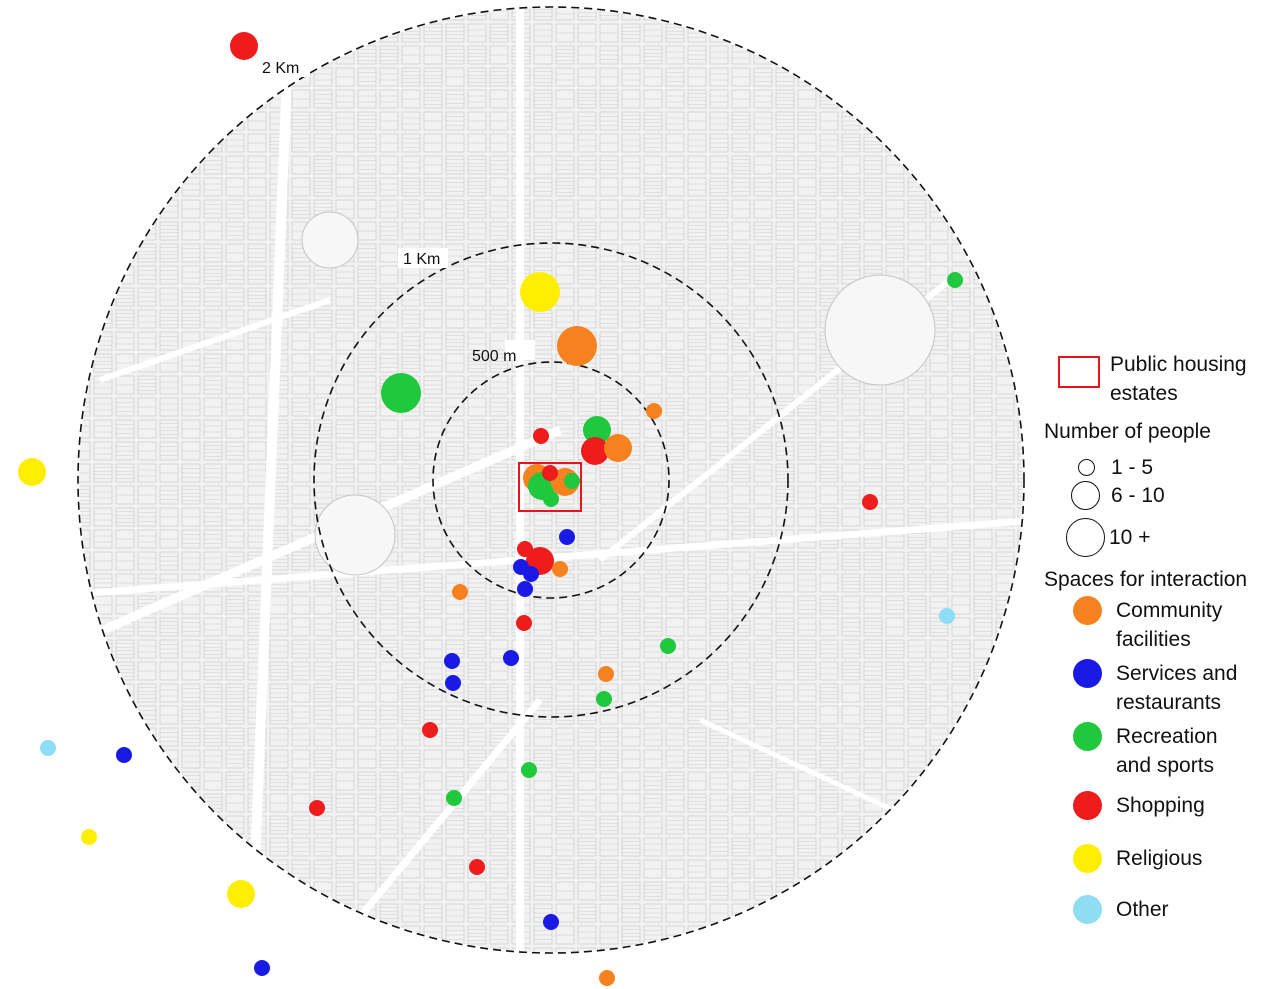 The width and height of the screenshot is (1274, 989). I want to click on ring-500m, so click(551, 480).